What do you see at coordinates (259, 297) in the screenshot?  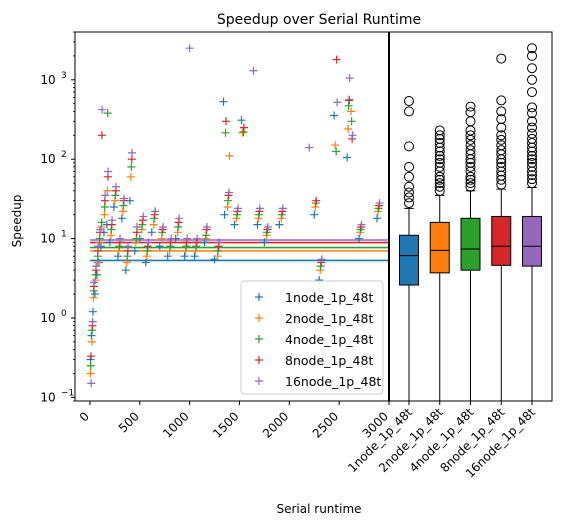 I see `legend-marker-1node_1p_48t` at bounding box center [259, 297].